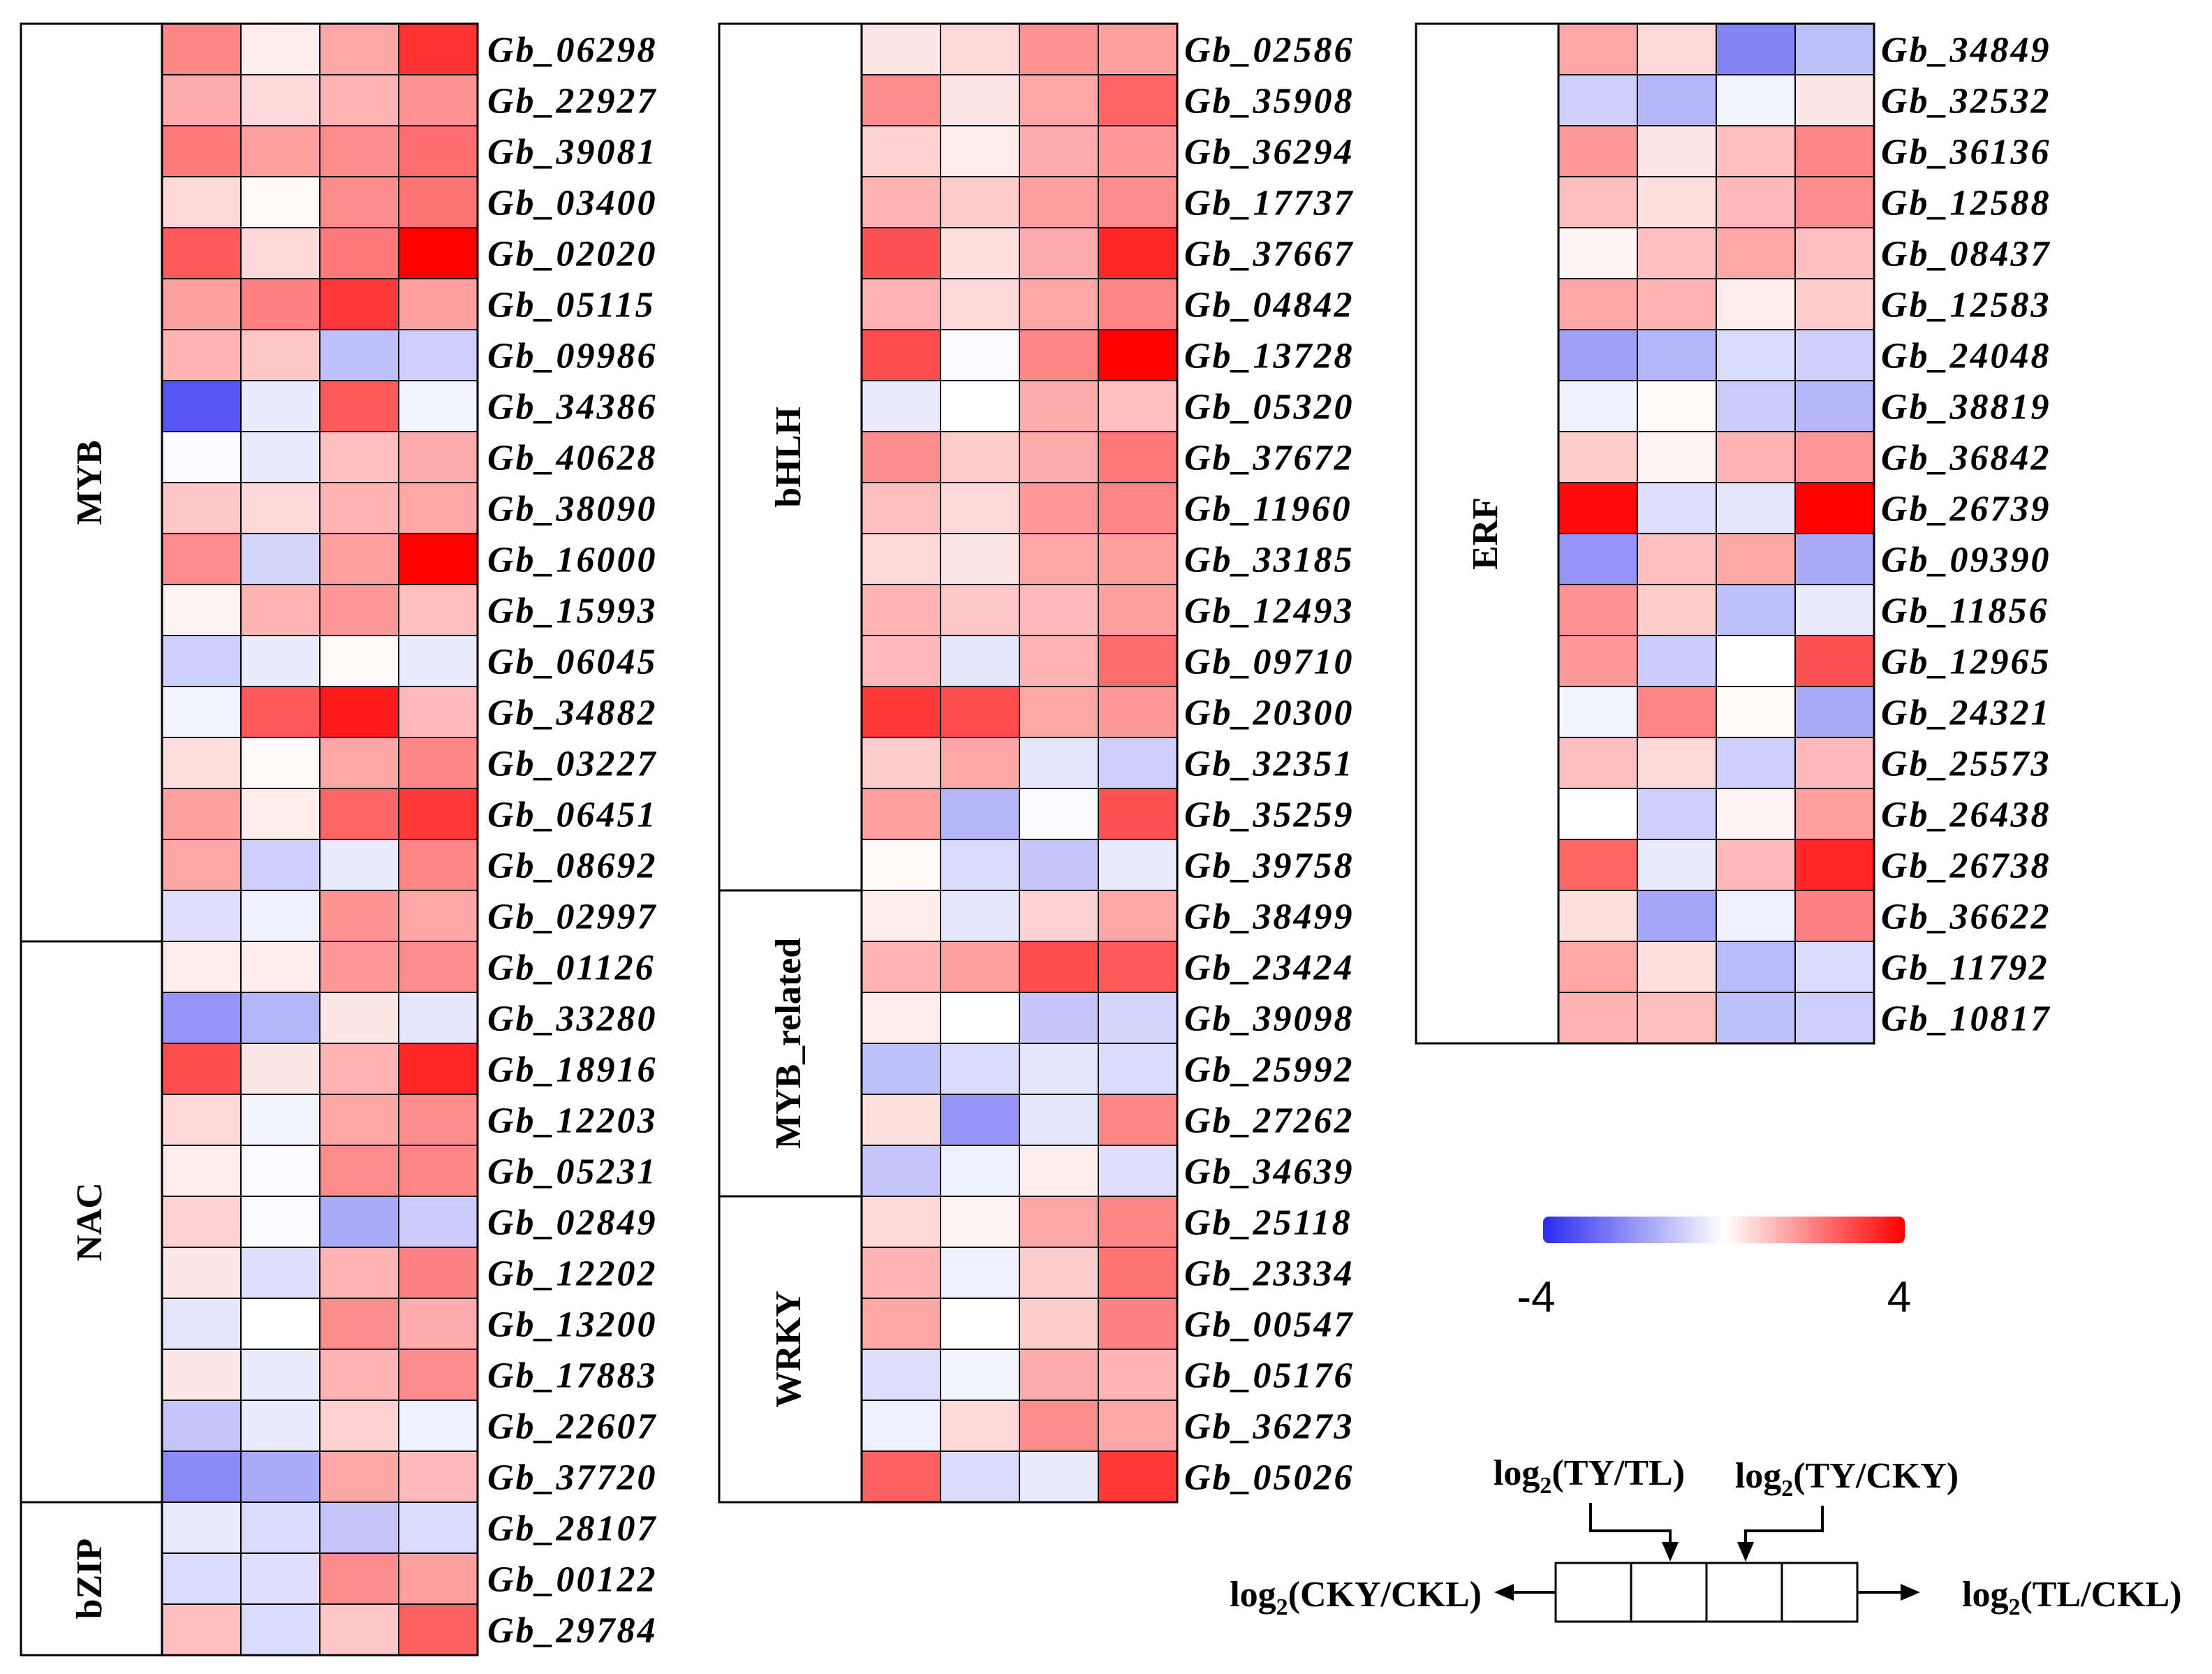 This screenshot has width=2212, height=1674. I want to click on gene-label: Gb_24048, so click(1966, 356).